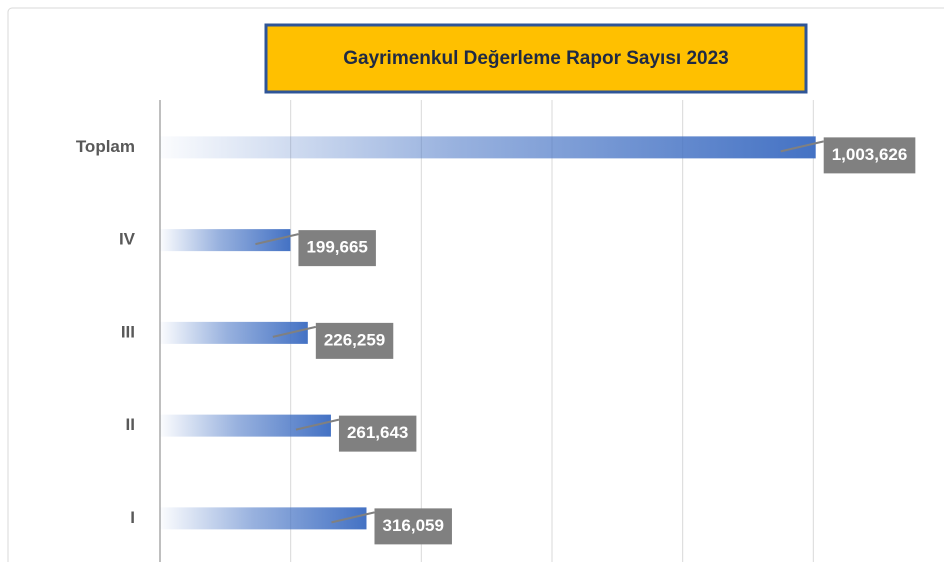 The width and height of the screenshot is (944, 562). What do you see at coordinates (132, 517) in the screenshot?
I see `y-tick-label: I` at bounding box center [132, 517].